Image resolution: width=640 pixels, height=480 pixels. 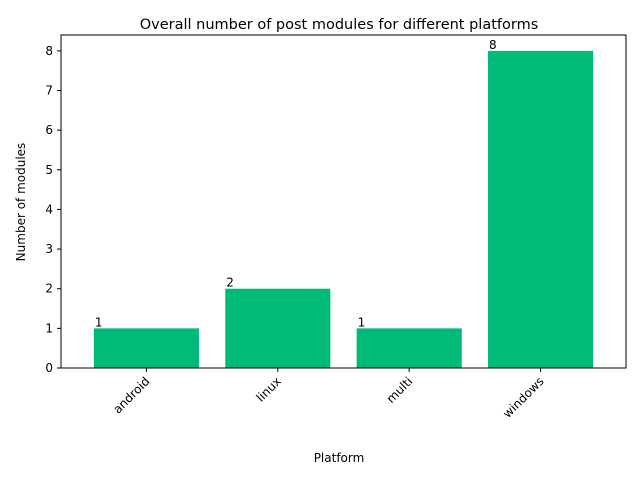 I want to click on x-tick-label-linux: linux, so click(x=269, y=389).